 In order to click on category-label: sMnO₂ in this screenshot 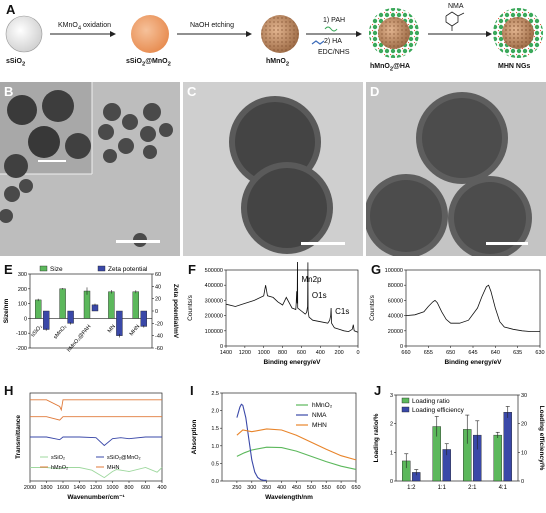, I will do `click(60, 332)`.